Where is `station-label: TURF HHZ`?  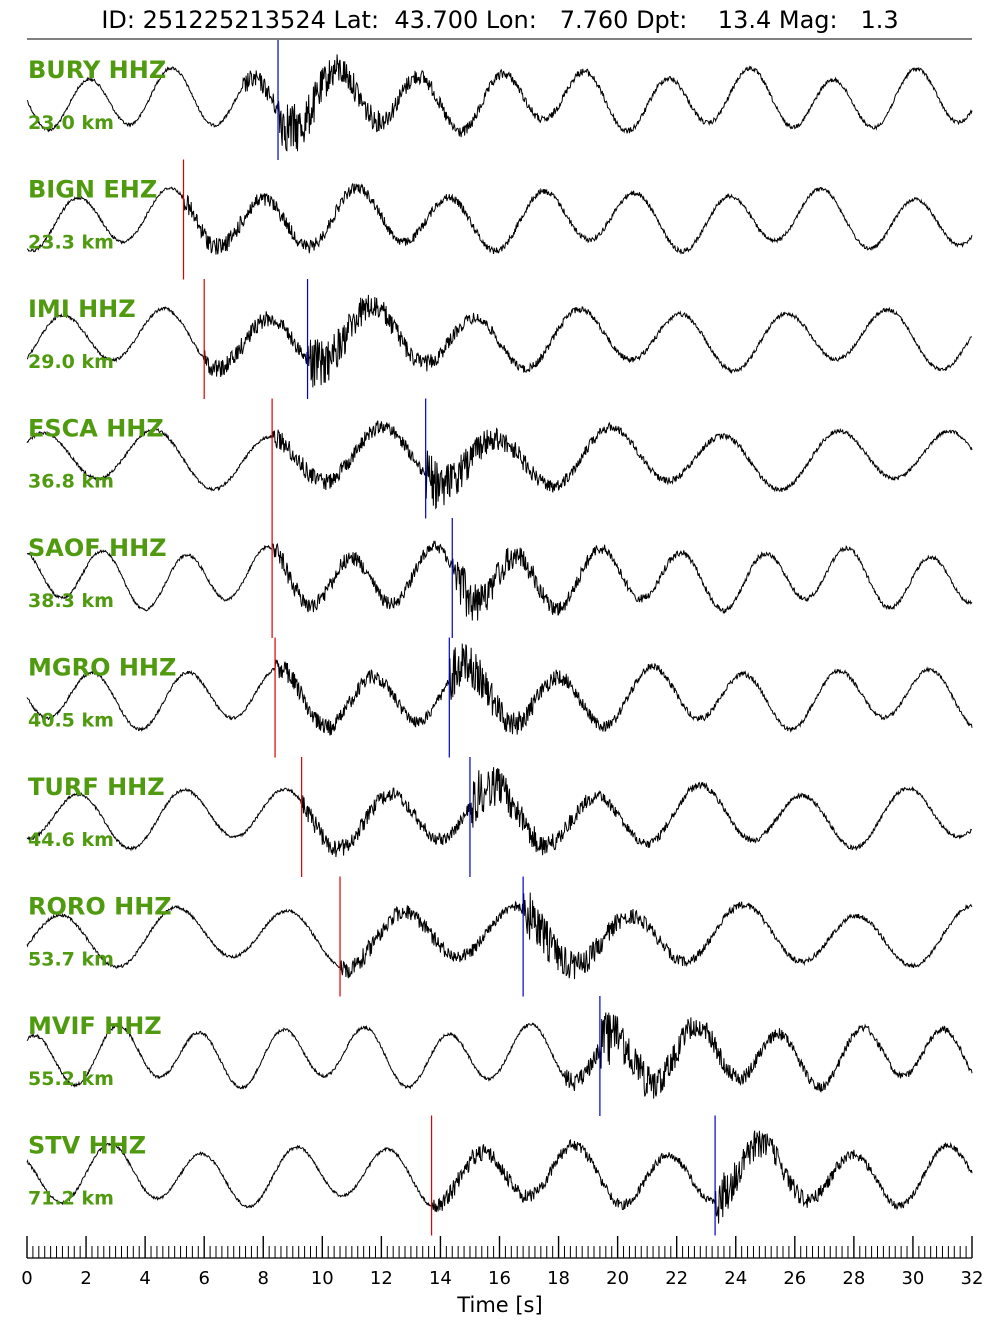 station-label: TURF HHZ is located at coordinates (96, 787).